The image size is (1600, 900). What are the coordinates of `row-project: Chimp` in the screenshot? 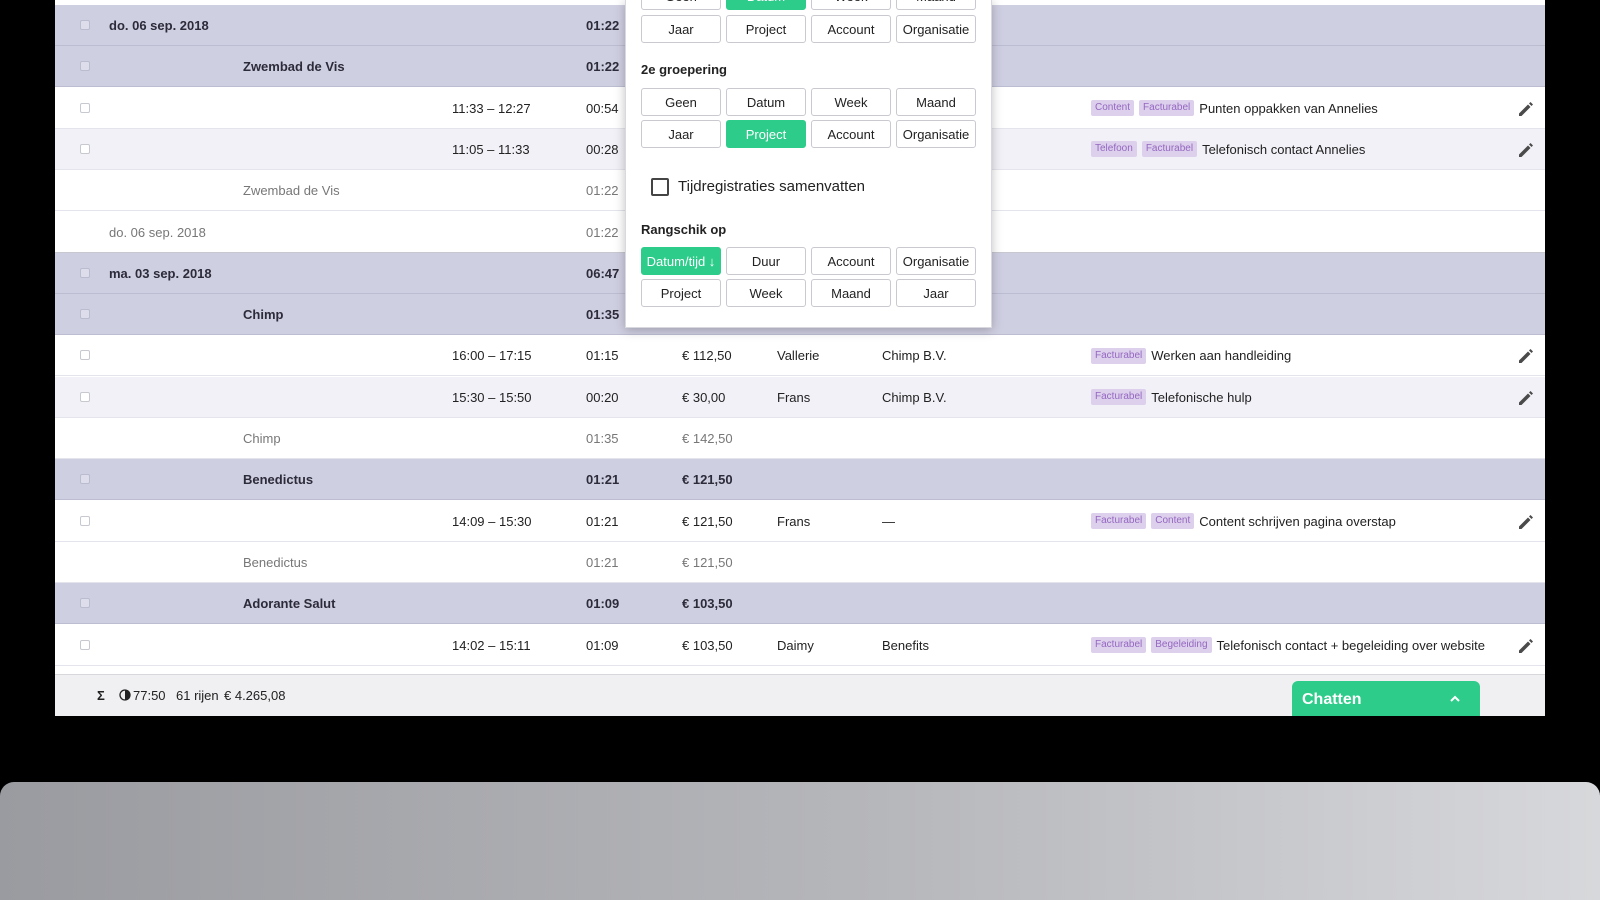 It's located at (263, 315).